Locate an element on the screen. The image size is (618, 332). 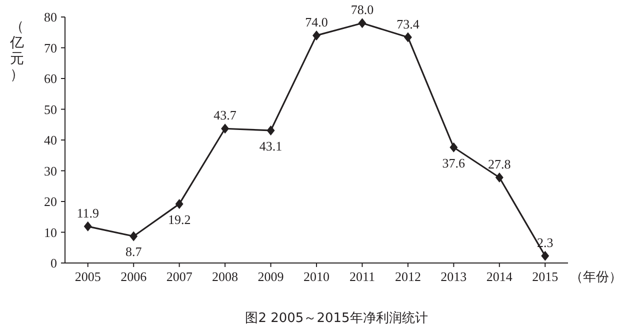
x-tick-label: 2008 is located at coordinates (225, 276).